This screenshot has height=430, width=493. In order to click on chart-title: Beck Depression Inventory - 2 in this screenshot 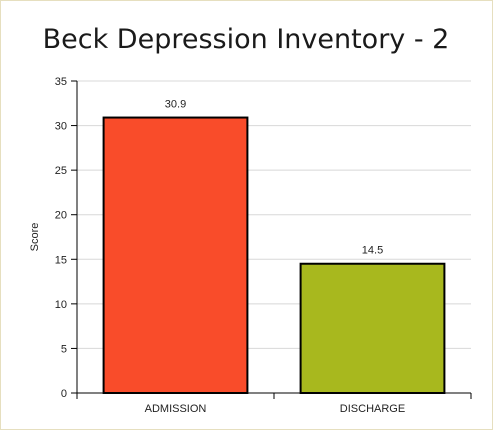, I will do `click(246, 39)`.